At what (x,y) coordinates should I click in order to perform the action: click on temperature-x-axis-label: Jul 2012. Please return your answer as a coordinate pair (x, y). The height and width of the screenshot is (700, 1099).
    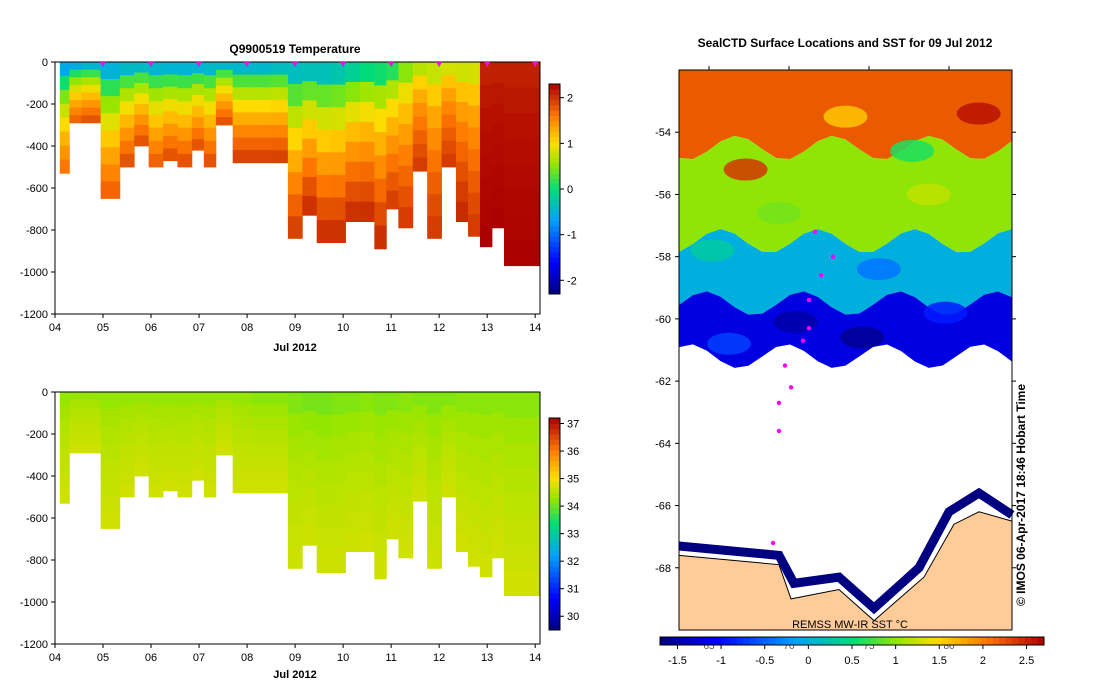
    Looking at the image, I should click on (294, 348).